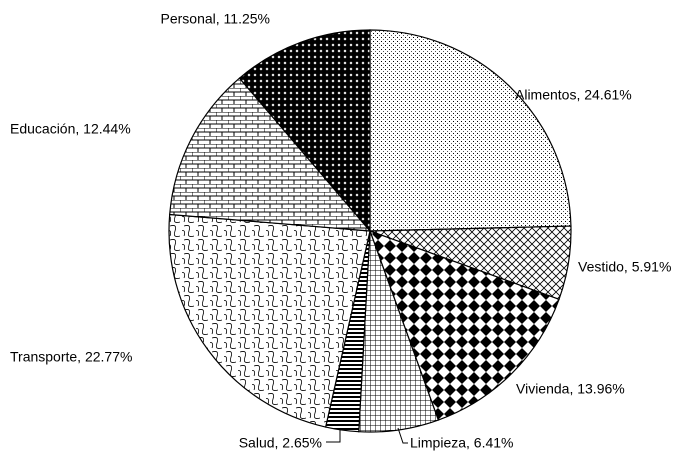 This screenshot has height=452, width=693. What do you see at coordinates (462, 443) in the screenshot?
I see `data-label: Limpieza, 6.41%` at bounding box center [462, 443].